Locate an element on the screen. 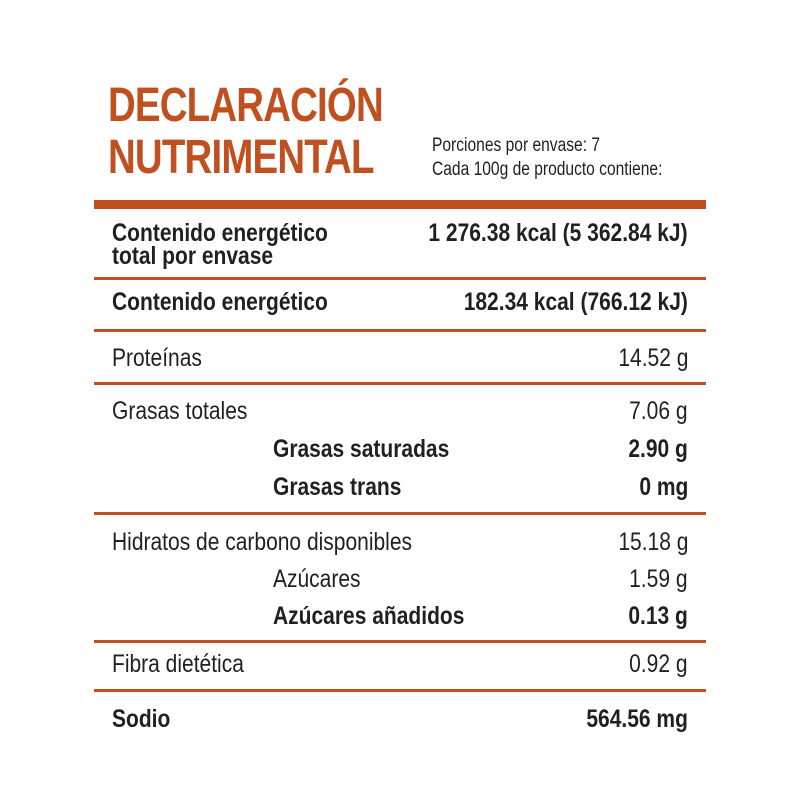  protein-value: 14.52 g is located at coordinates (652, 358).